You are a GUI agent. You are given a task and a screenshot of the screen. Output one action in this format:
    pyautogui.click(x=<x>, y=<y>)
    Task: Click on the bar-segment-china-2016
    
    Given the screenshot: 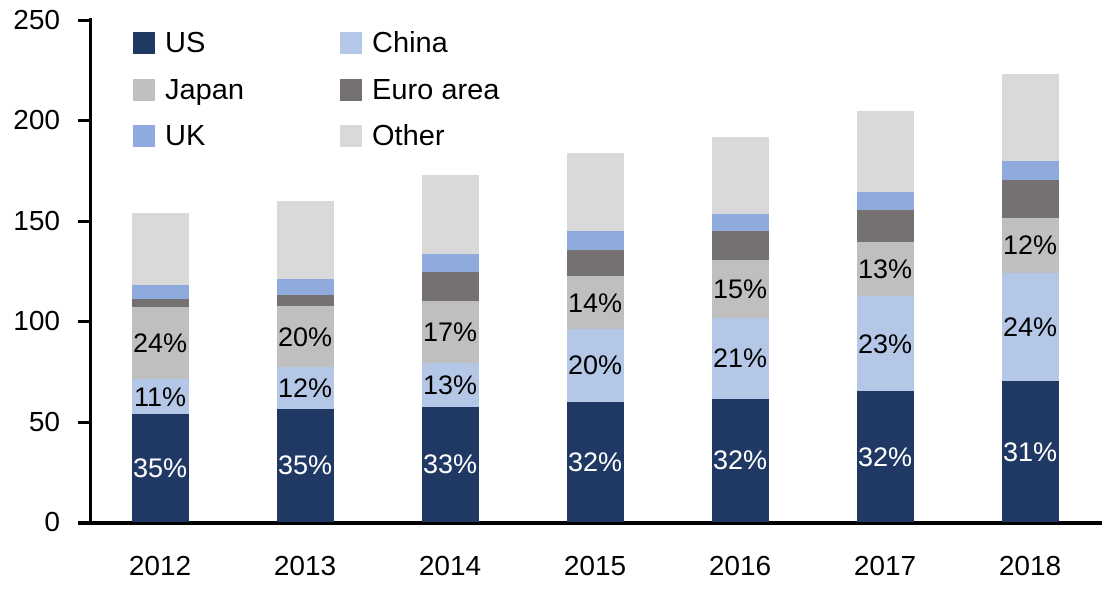 What is the action you would take?
    pyautogui.click(x=740, y=358)
    